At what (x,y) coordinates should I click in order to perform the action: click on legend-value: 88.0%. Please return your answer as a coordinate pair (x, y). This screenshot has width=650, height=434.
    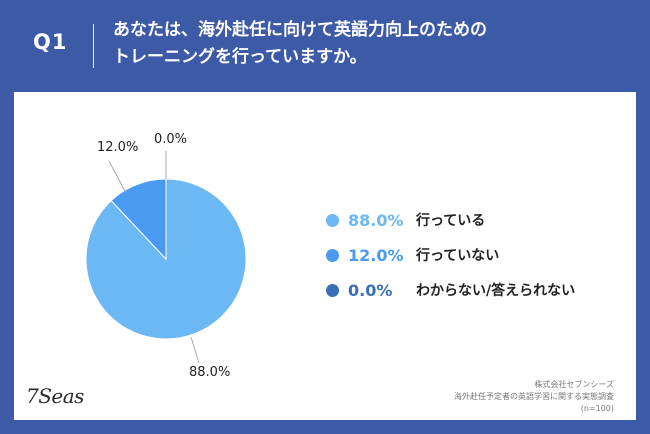
    Looking at the image, I should click on (376, 220).